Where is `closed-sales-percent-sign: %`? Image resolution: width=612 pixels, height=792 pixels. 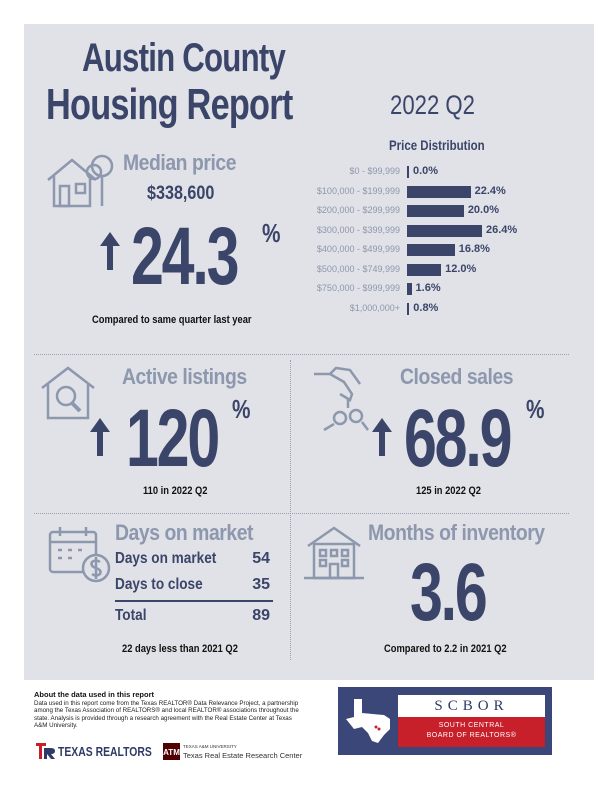
closed-sales-percent-sign: % is located at coordinates (535, 409).